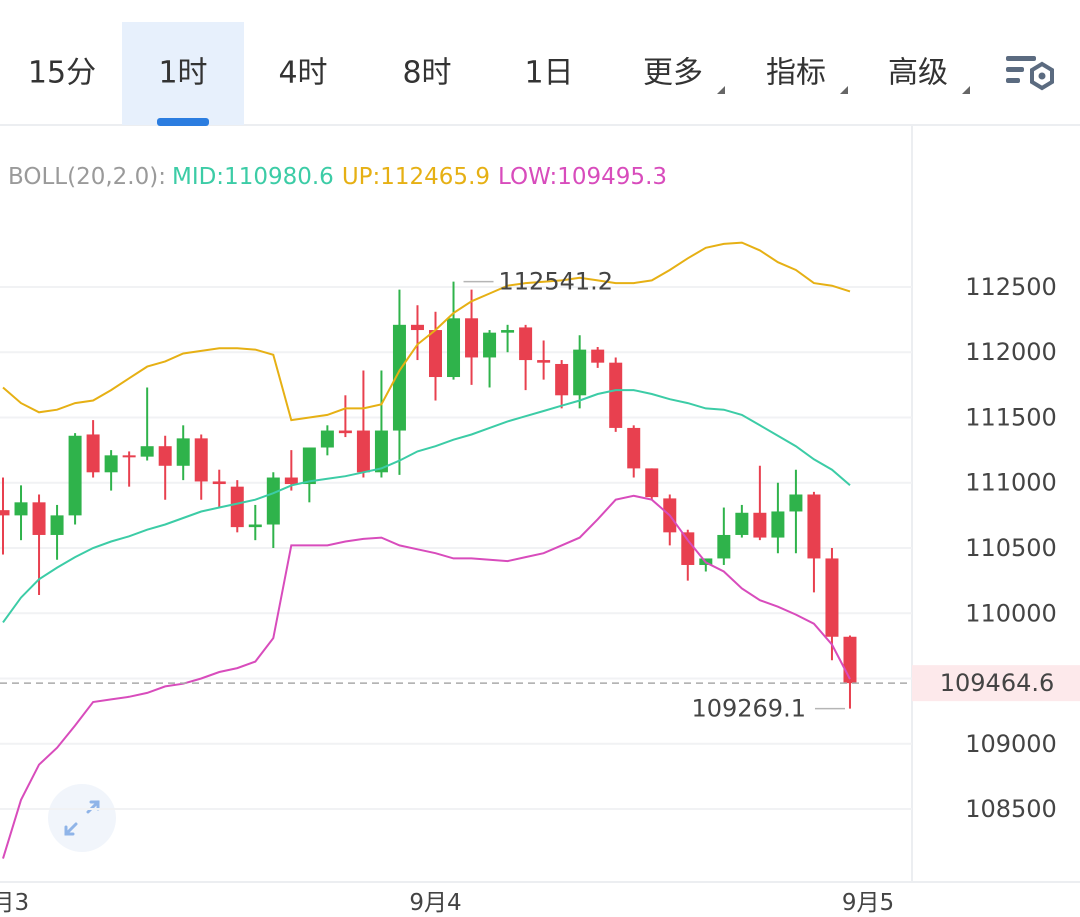 This screenshot has width=1080, height=917. I want to click on icon-gear, so click(1042, 76).